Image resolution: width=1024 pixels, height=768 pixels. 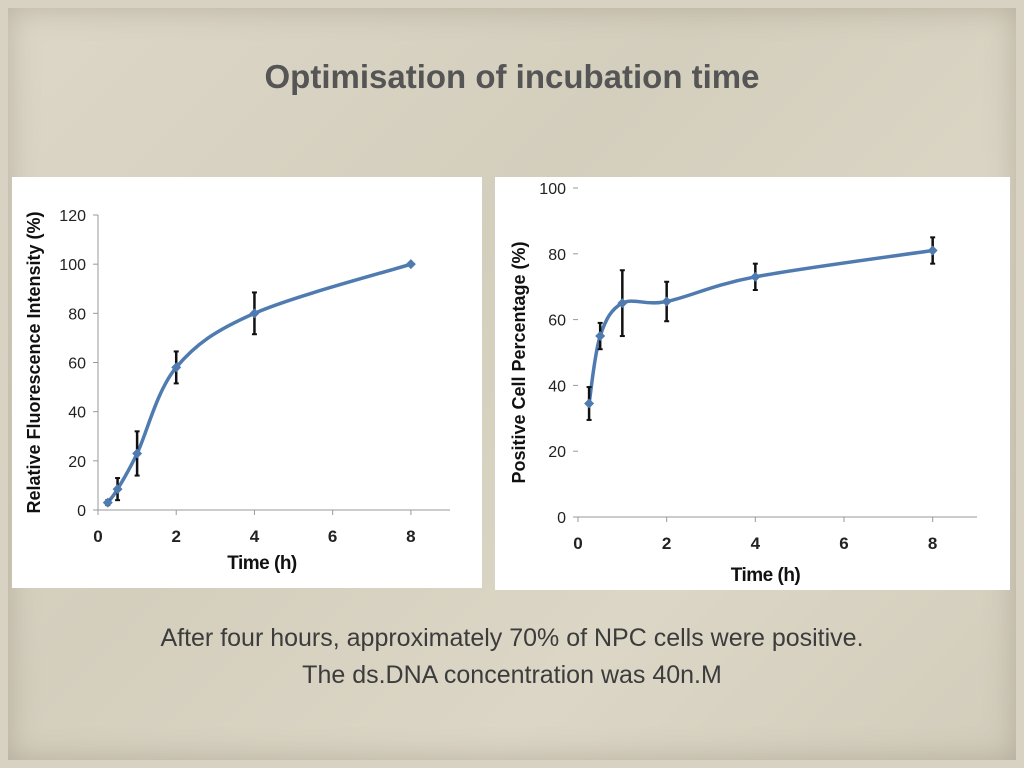 What do you see at coordinates (512, 675) in the screenshot?
I see `caption-line-2: The ds.DNA concentration was 40n.M` at bounding box center [512, 675].